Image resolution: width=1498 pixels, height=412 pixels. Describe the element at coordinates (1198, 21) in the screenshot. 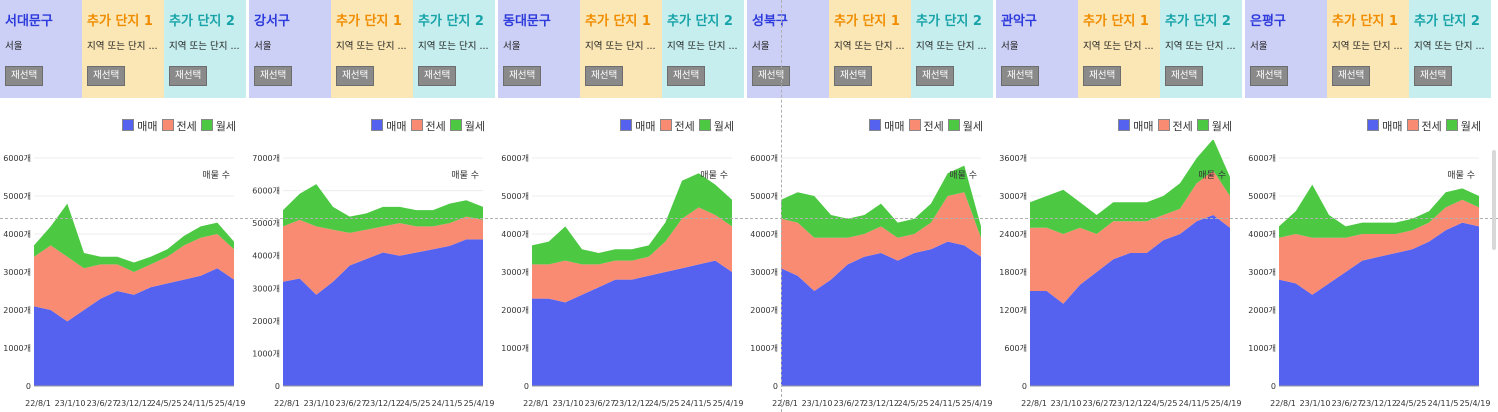

I see `extra-complex-2-title: 추가 단지 2` at that location.